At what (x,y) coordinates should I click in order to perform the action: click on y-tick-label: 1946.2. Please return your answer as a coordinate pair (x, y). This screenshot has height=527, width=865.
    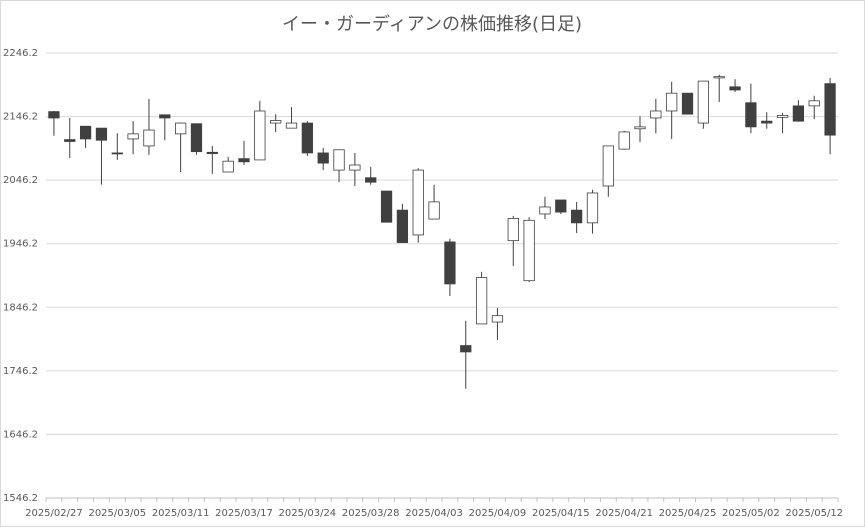
    Looking at the image, I should click on (20, 244).